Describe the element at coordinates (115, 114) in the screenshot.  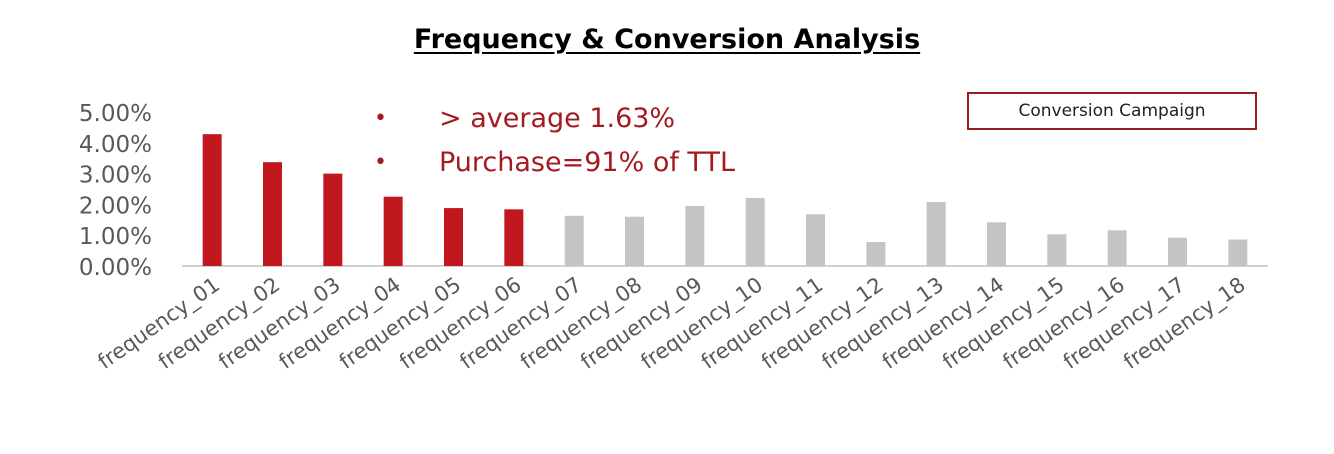
I see `y-tick-label: 5.00%` at that location.